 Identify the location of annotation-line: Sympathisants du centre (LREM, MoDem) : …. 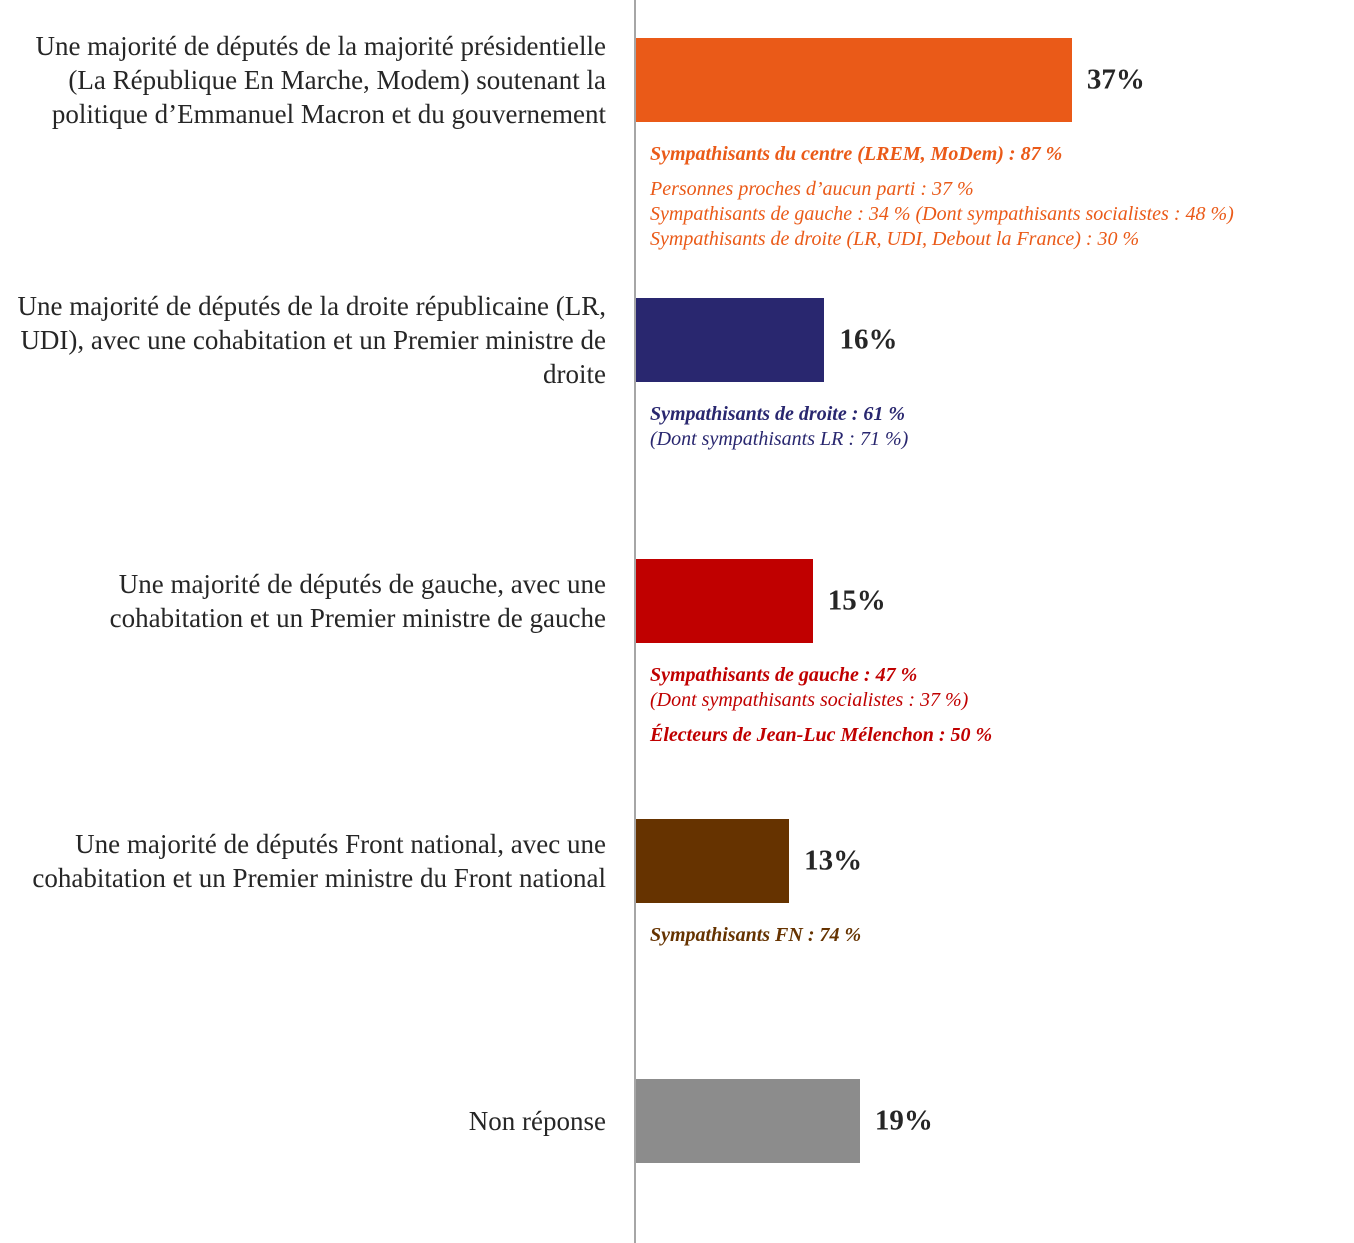
(856, 154).